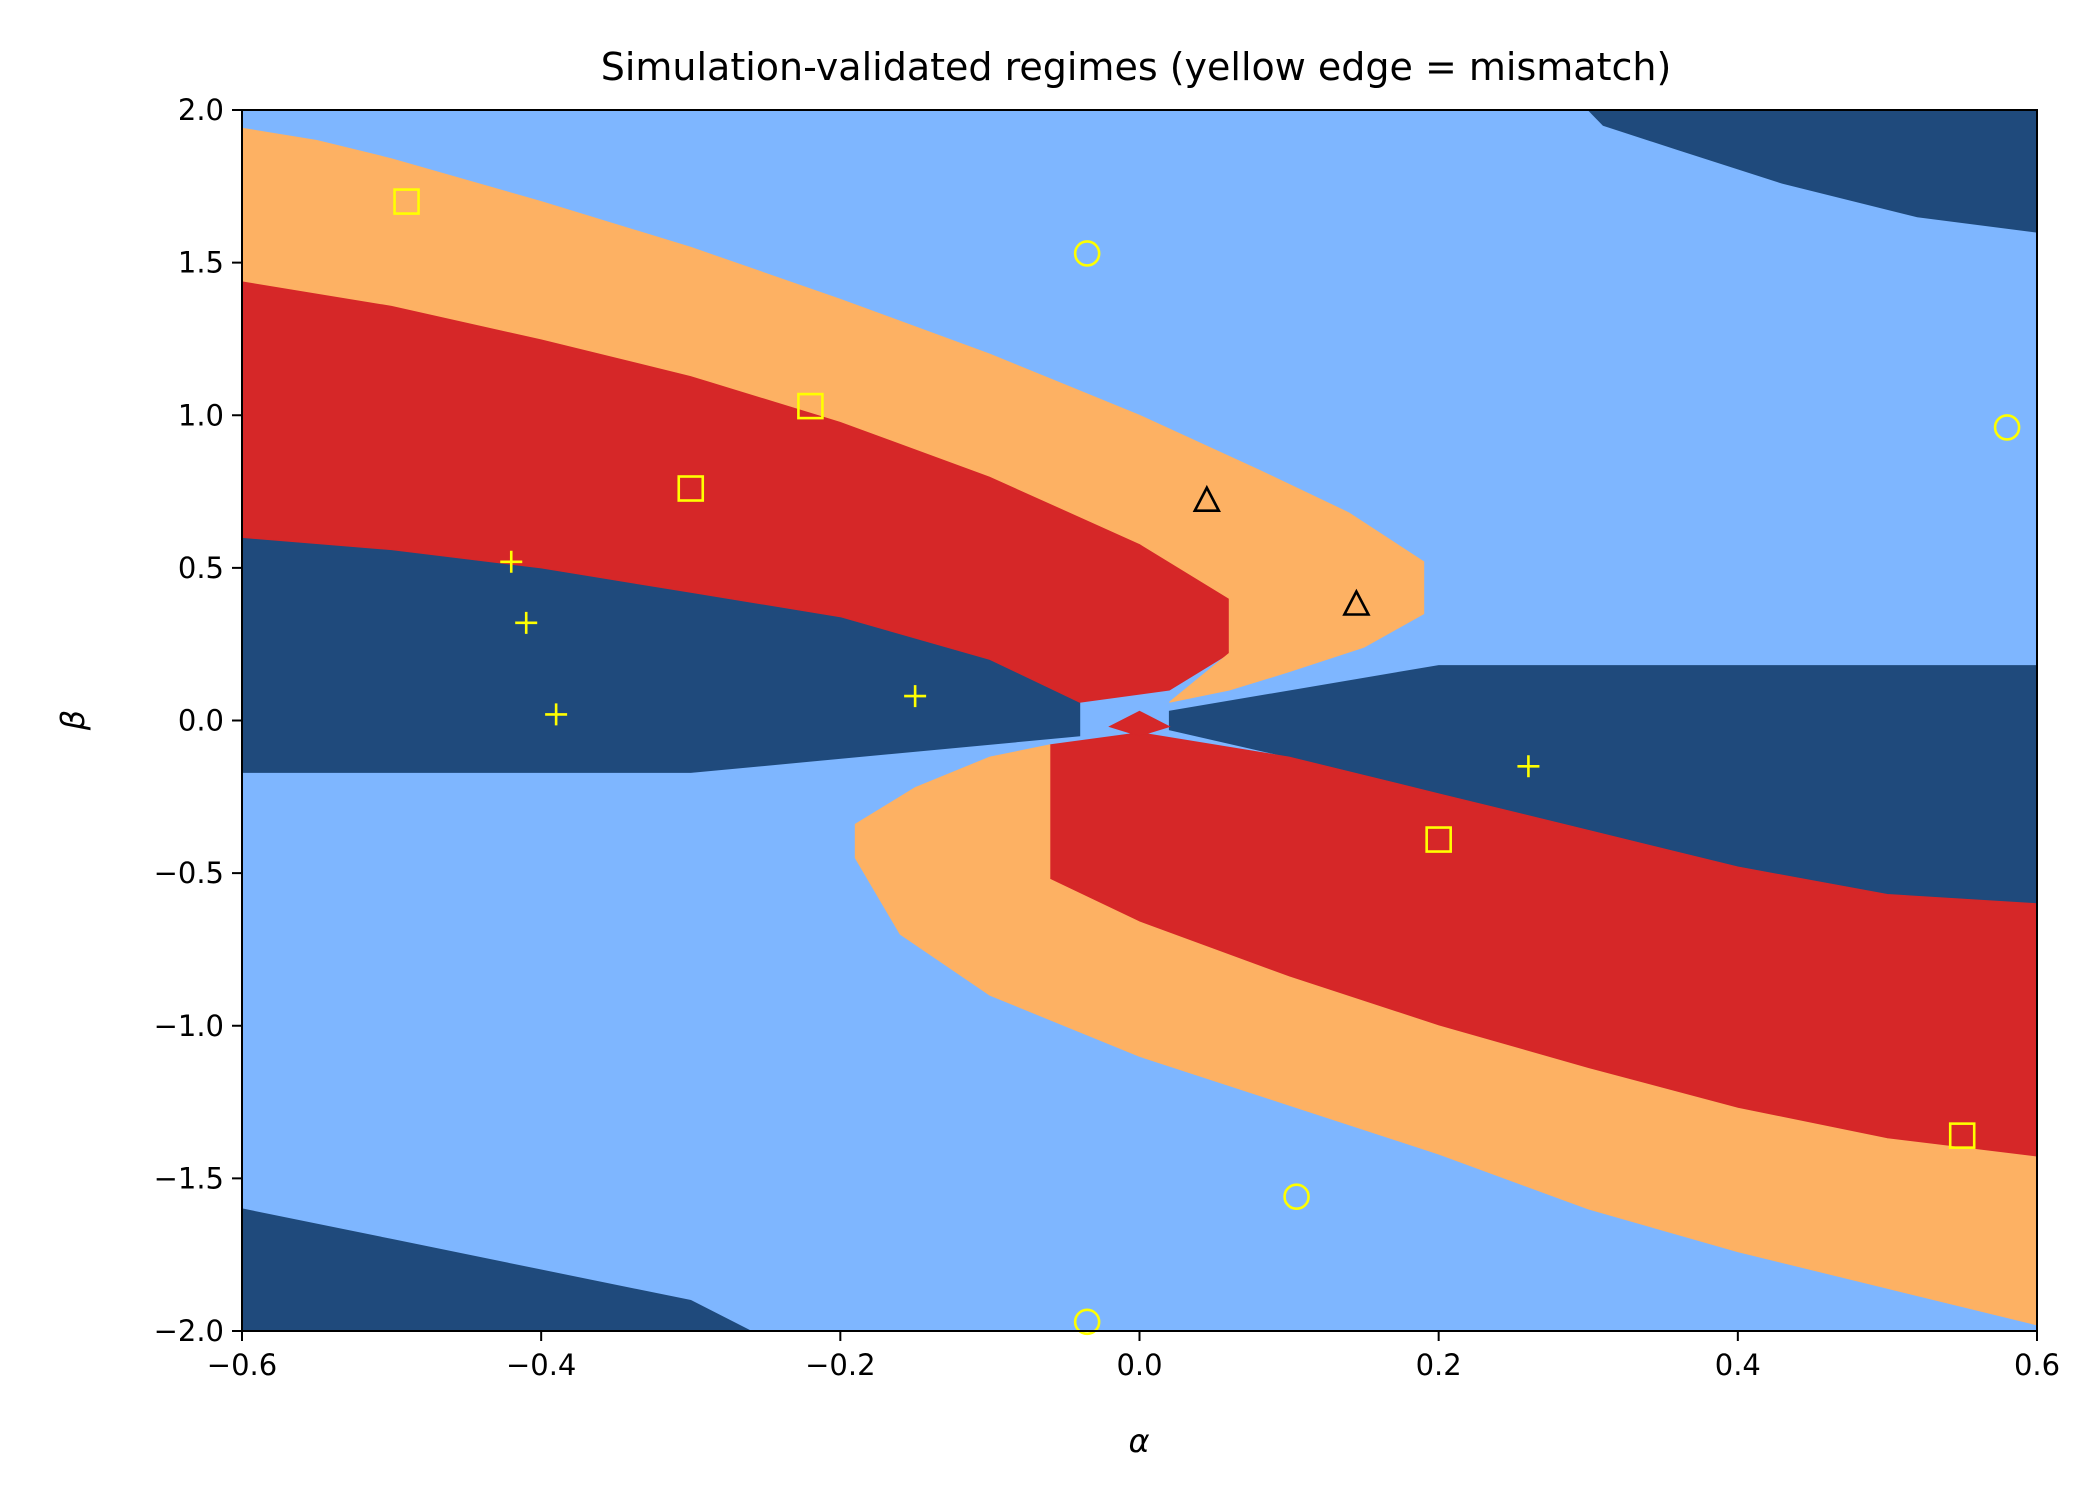 Image resolution: width=2100 pixels, height=1504 pixels. Describe the element at coordinates (242, 1365) in the screenshot. I see `x-tick-label: −0.6` at that location.